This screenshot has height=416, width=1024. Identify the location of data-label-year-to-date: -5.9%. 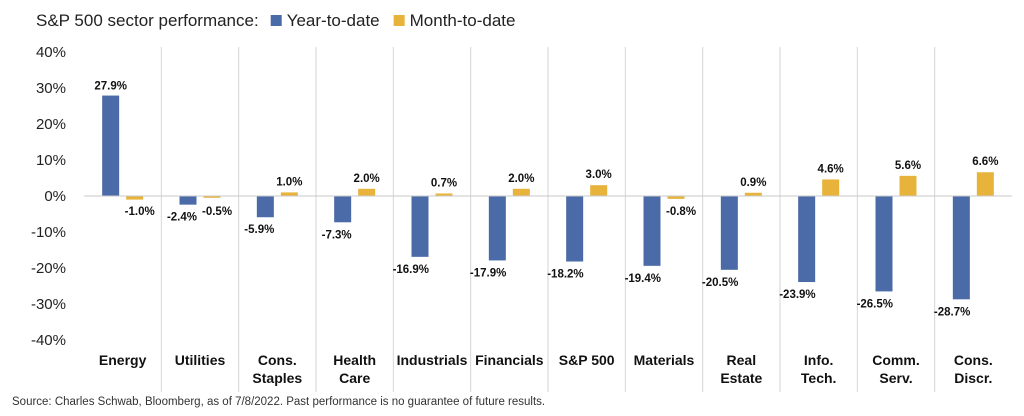
(259, 230).